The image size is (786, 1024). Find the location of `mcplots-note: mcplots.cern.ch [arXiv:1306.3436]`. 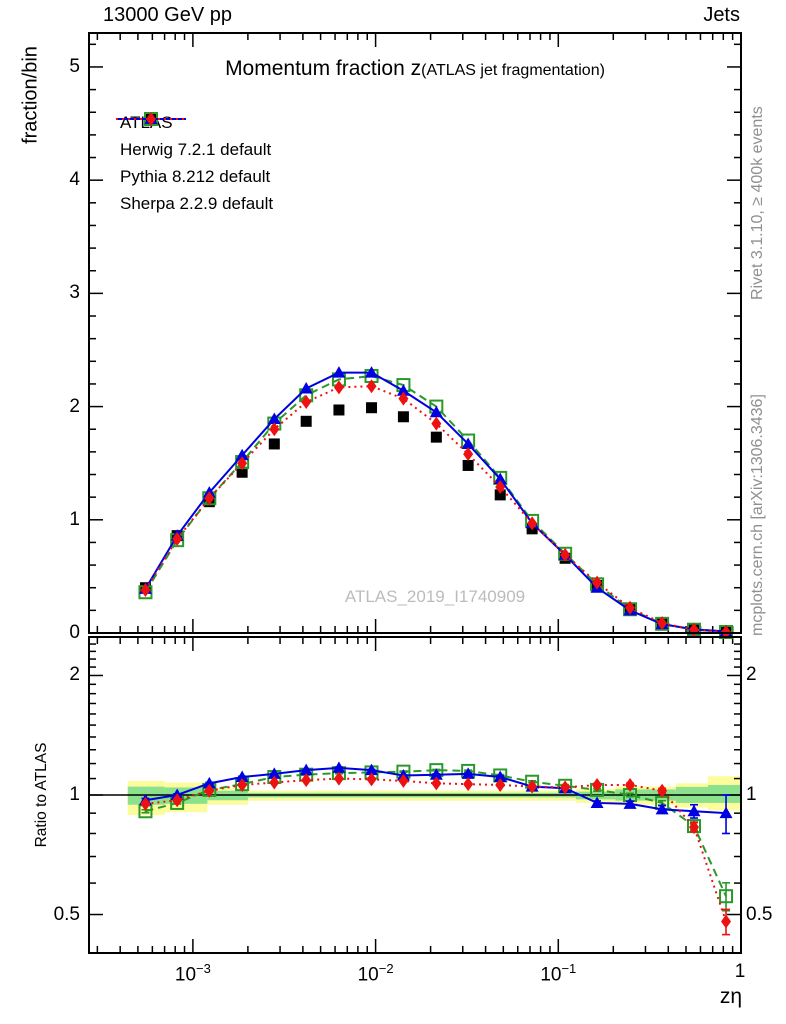

mcplots-note: mcplots.cern.ch [arXiv:1306.3436] is located at coordinates (757, 515).